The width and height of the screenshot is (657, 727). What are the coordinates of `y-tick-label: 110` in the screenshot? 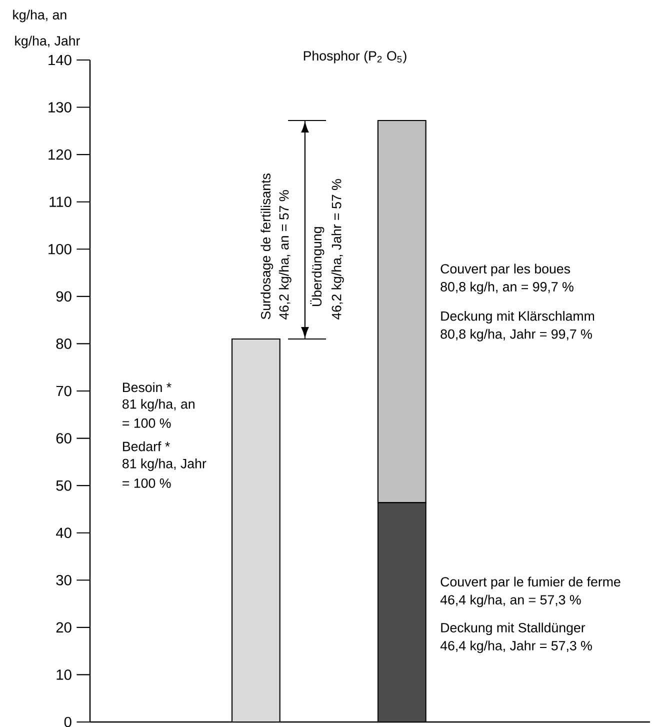 It's located at (61, 202).